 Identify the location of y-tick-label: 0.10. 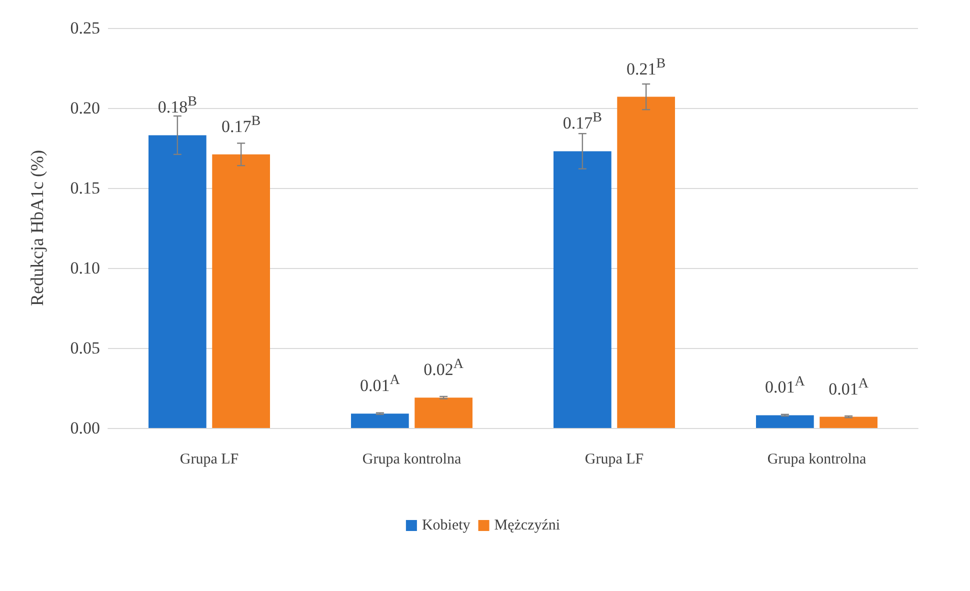
(85, 268).